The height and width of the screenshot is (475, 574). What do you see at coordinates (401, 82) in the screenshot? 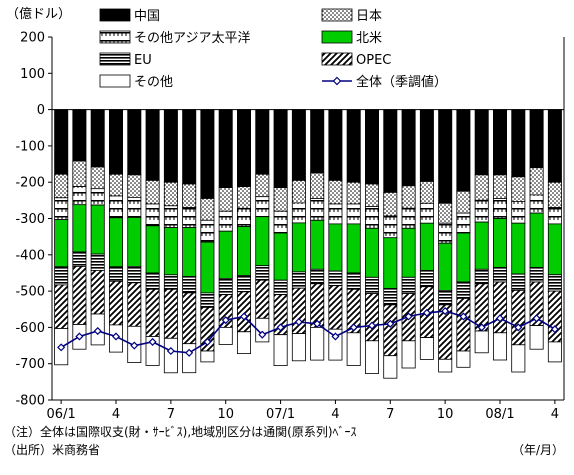
I see `legend-label-total: 全体（季調値）` at bounding box center [401, 82].